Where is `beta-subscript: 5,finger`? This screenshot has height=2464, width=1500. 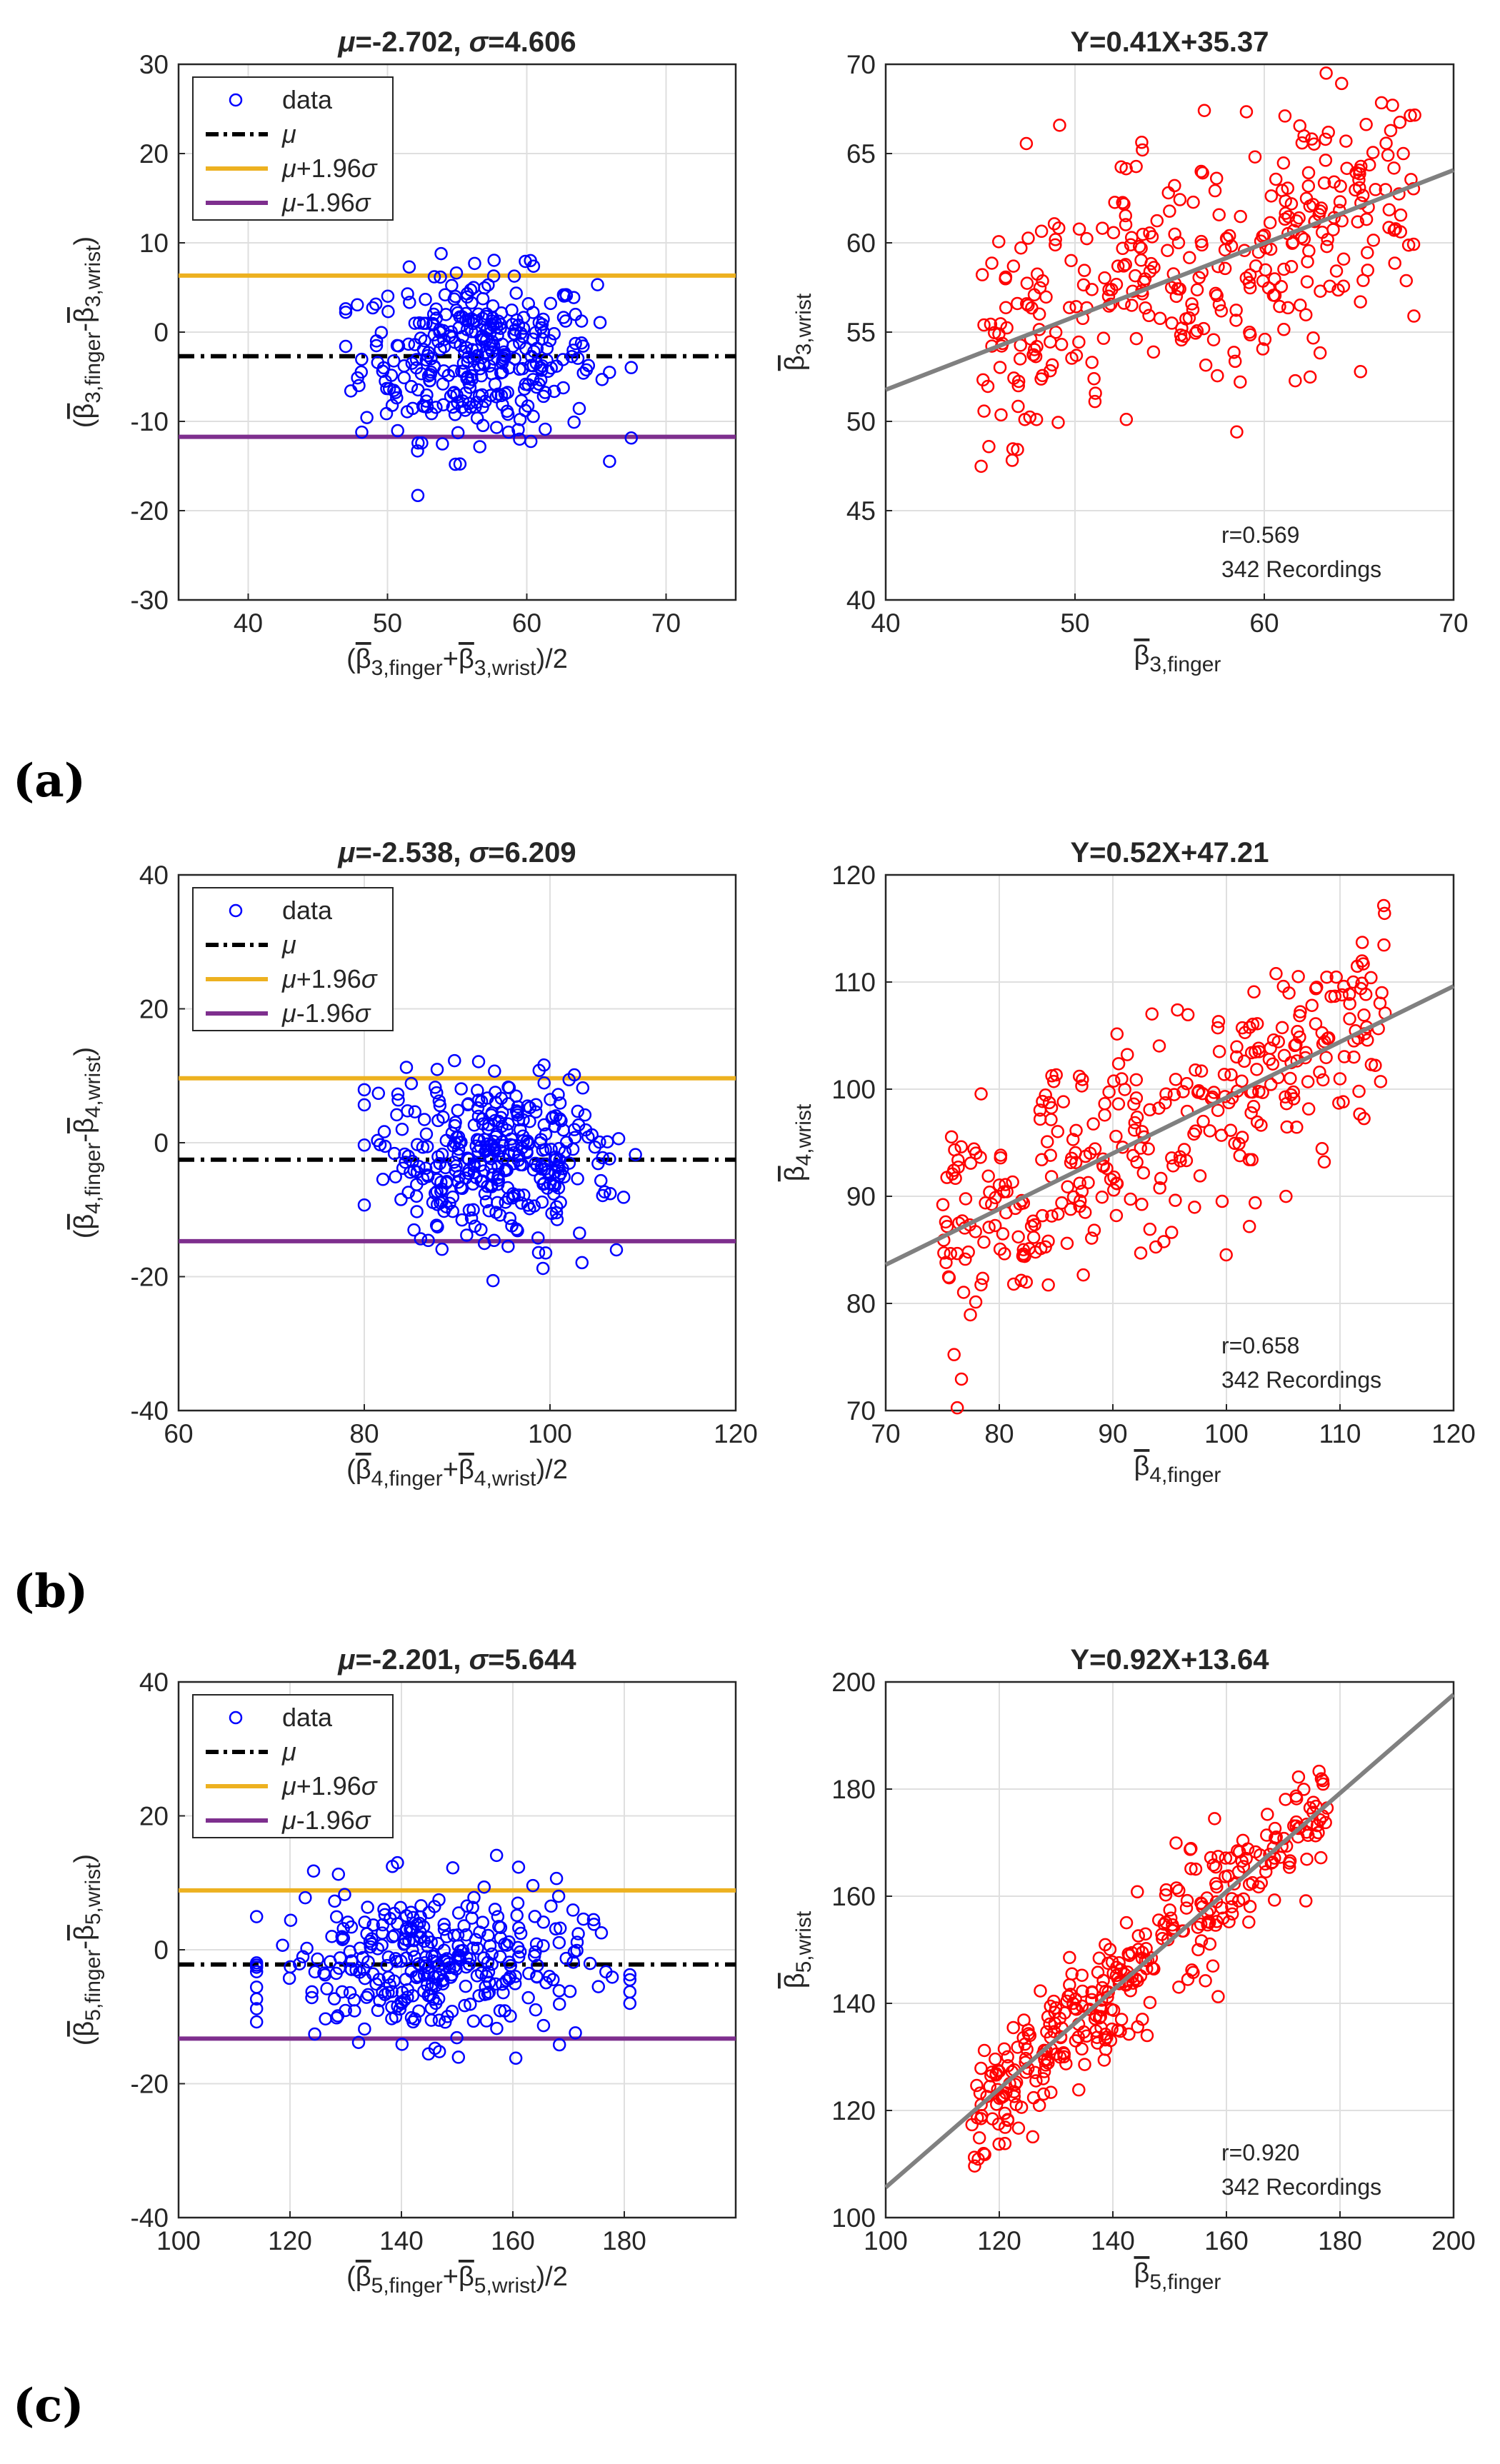 beta-subscript: 5,finger is located at coordinates (407, 2286).